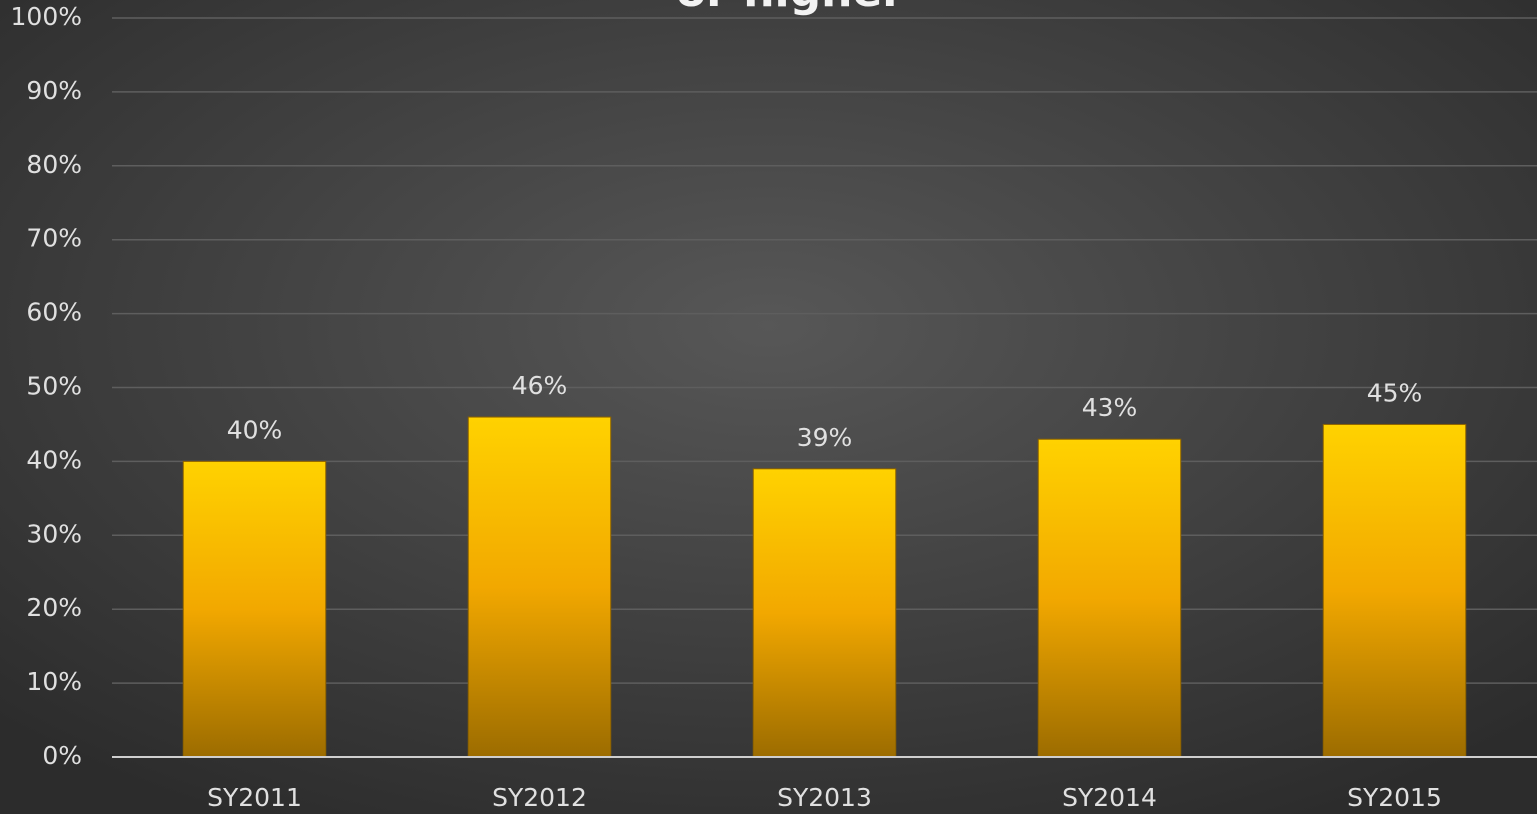  Describe the element at coordinates (539, 797) in the screenshot. I see `x-tick-label: SY2012` at that location.